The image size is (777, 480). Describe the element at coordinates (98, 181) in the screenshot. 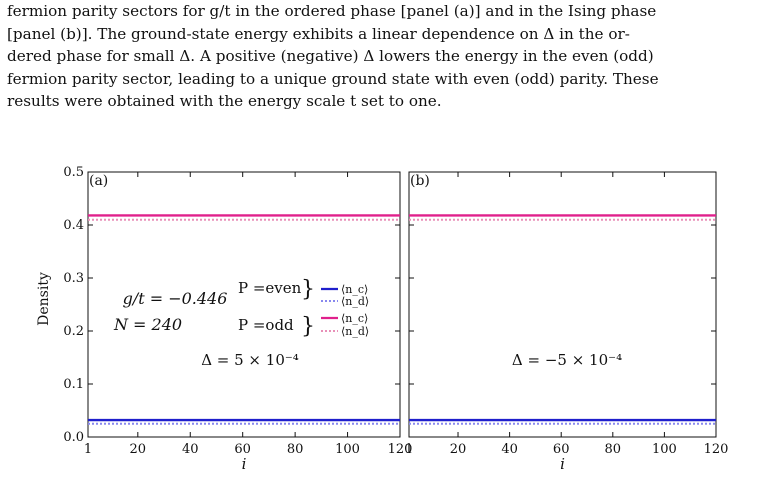

I see `panel-a-label: (a)` at that location.